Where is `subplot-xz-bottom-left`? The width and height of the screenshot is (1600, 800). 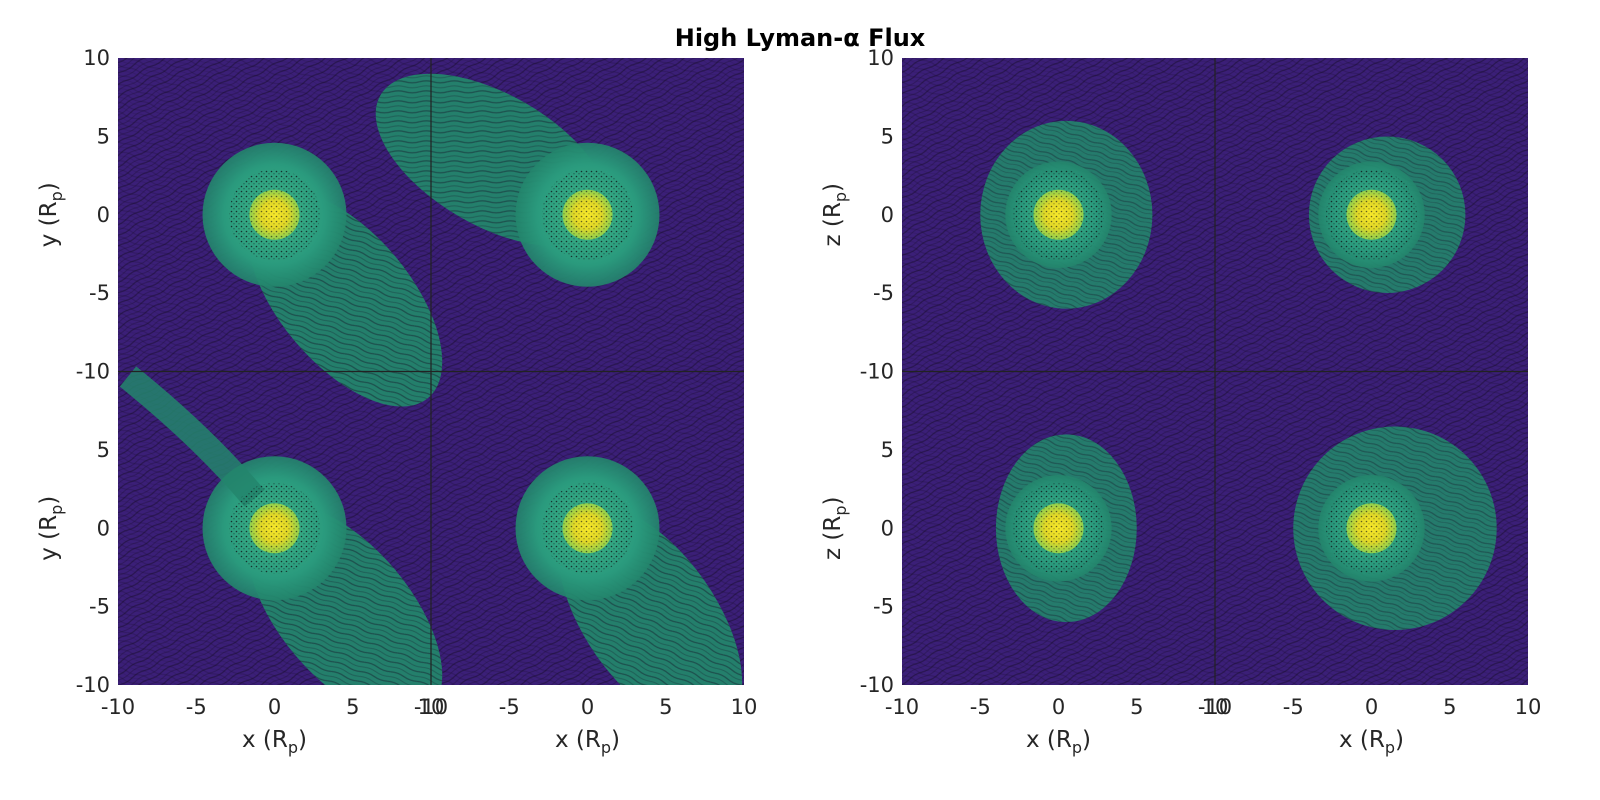
subplot-xz-bottom-left is located at coordinates (1066, 528).